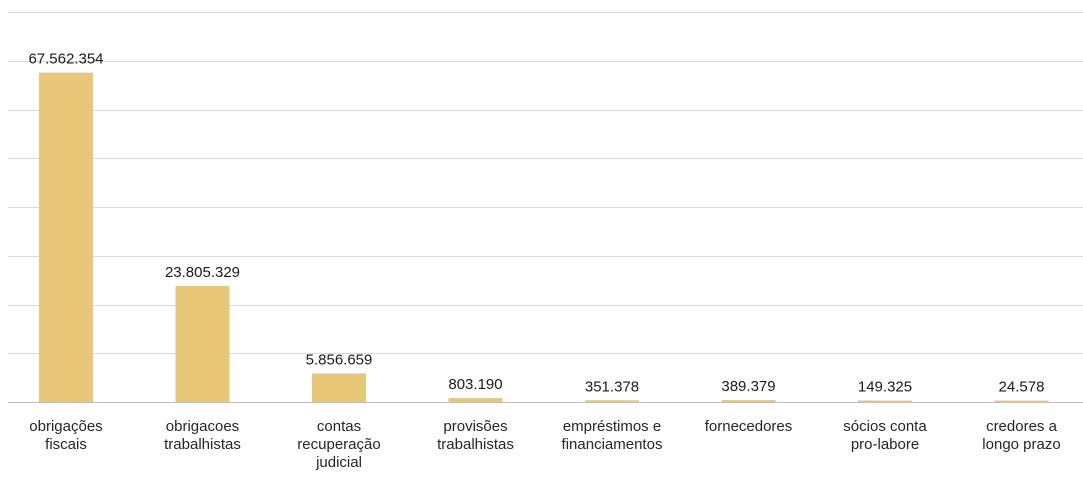  Describe the element at coordinates (885, 444) in the screenshot. I see `category-label-line: pro-labore` at that location.